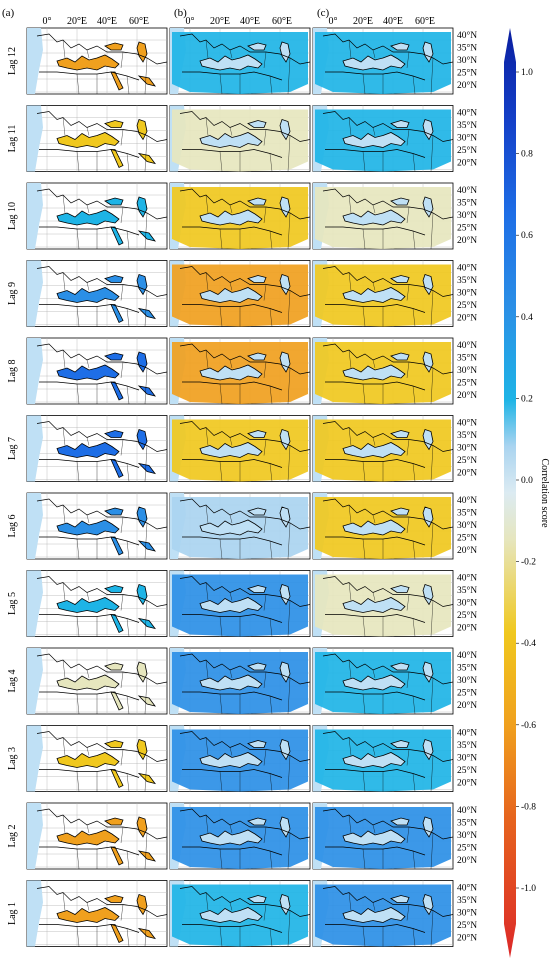 This screenshot has height=963, width=550. Describe the element at coordinates (180, 13) in the screenshot. I see `panel-label-b: (b)` at that location.